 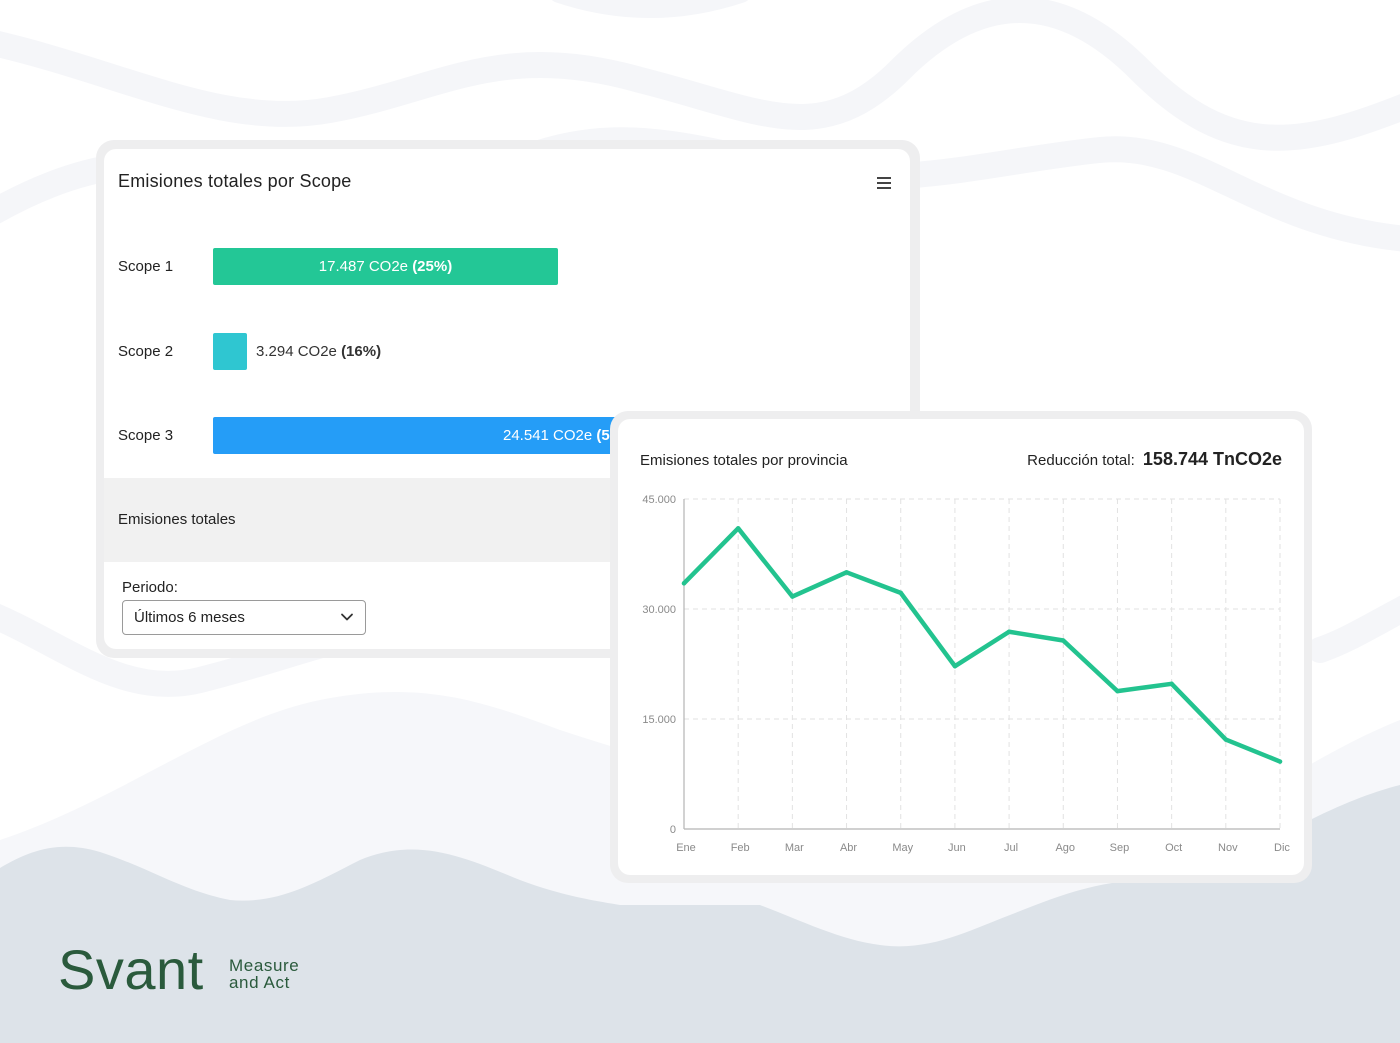 I want to click on province-card-title: Emisiones totales por provincia, so click(x=744, y=460).